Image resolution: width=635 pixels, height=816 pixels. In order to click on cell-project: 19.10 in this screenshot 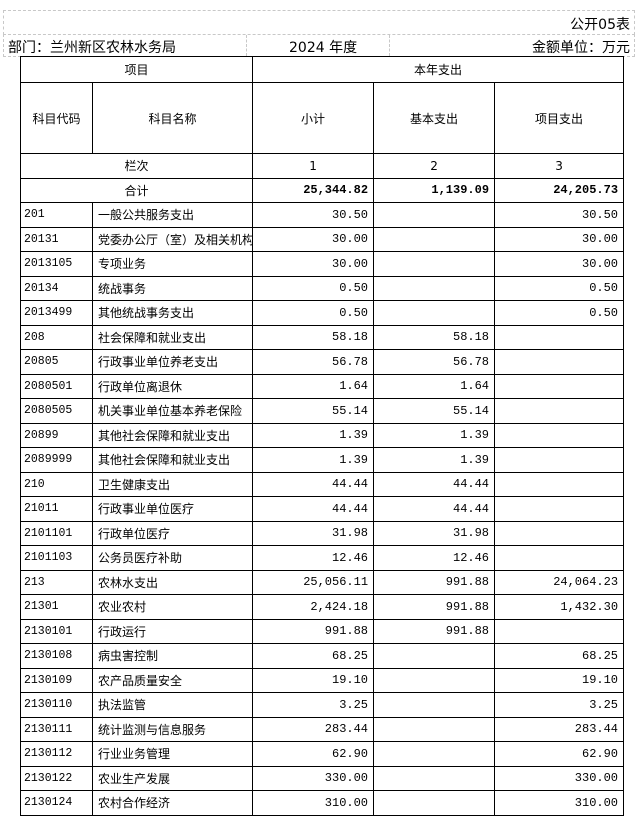, I will do `click(559, 680)`.